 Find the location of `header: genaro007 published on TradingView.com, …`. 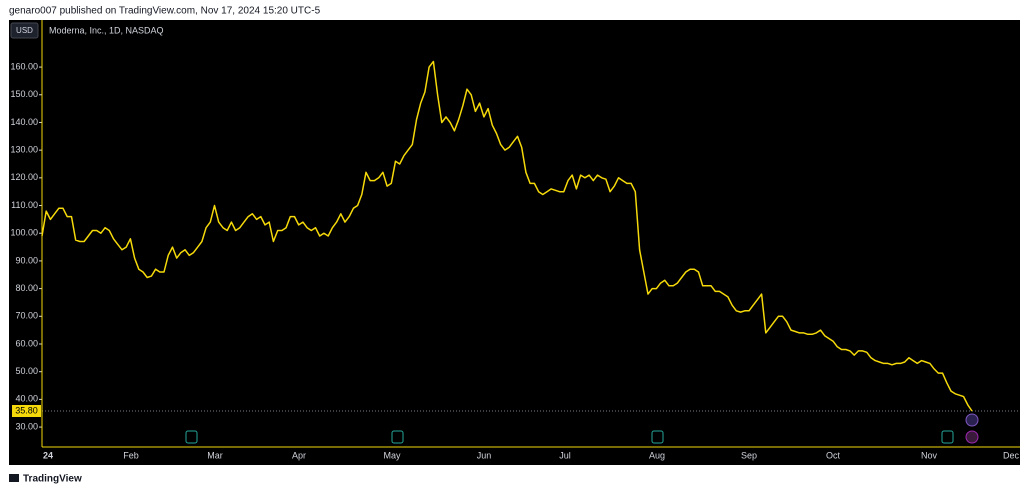

header: genaro007 published on TradingView.com, … is located at coordinates (165, 11).